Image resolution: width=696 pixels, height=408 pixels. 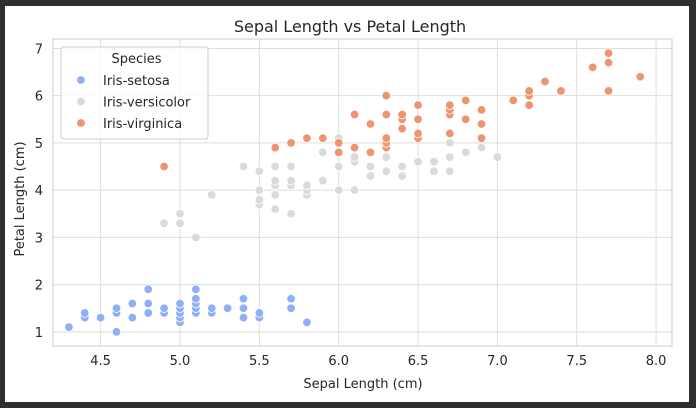 What do you see at coordinates (418, 361) in the screenshot?
I see `x-tick-label: 6.5` at bounding box center [418, 361].